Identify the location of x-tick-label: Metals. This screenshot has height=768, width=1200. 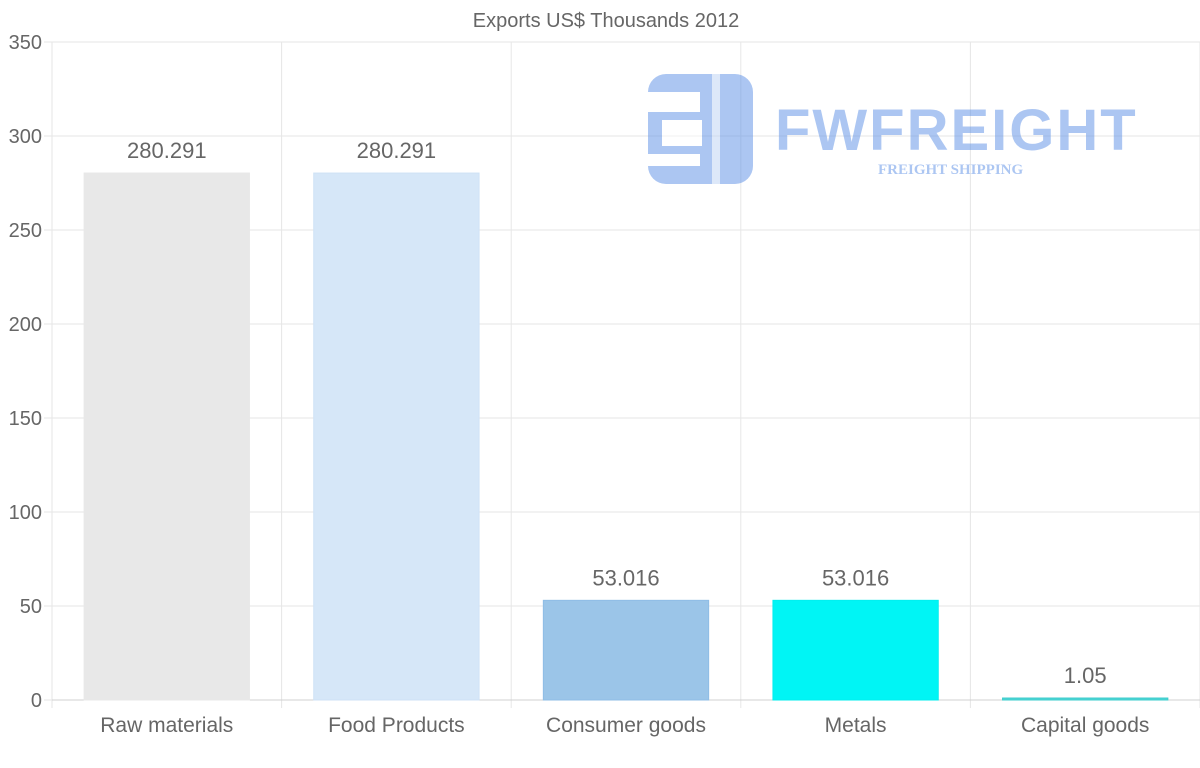
(856, 725).